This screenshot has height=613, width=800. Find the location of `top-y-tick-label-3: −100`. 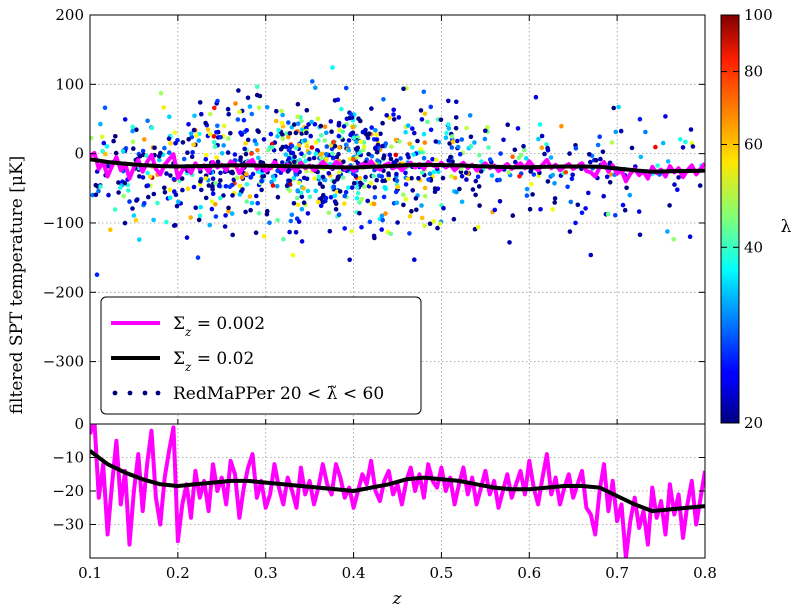

top-y-tick-label-3: −100 is located at coordinates (63, 223).